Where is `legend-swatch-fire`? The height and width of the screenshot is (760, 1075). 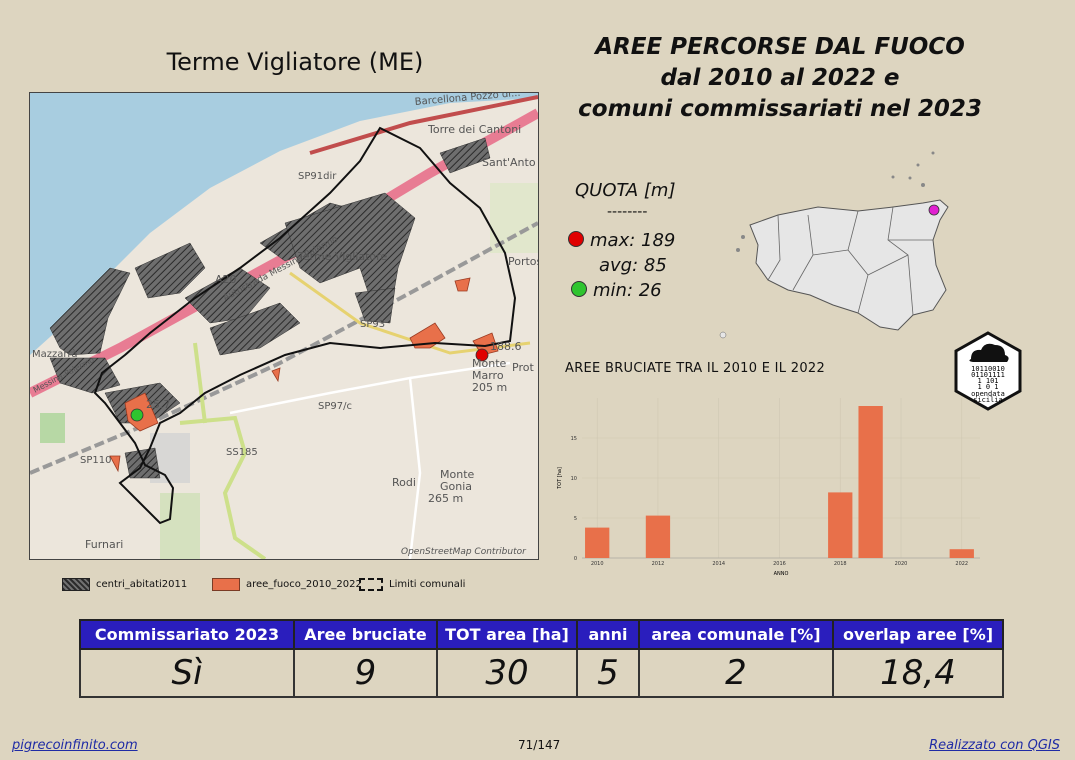
legend-swatch-fire is located at coordinates (226, 584).